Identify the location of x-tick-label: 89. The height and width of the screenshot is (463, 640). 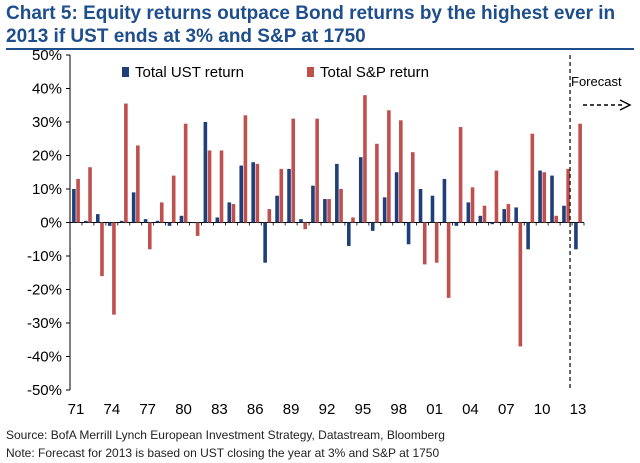
(291, 409).